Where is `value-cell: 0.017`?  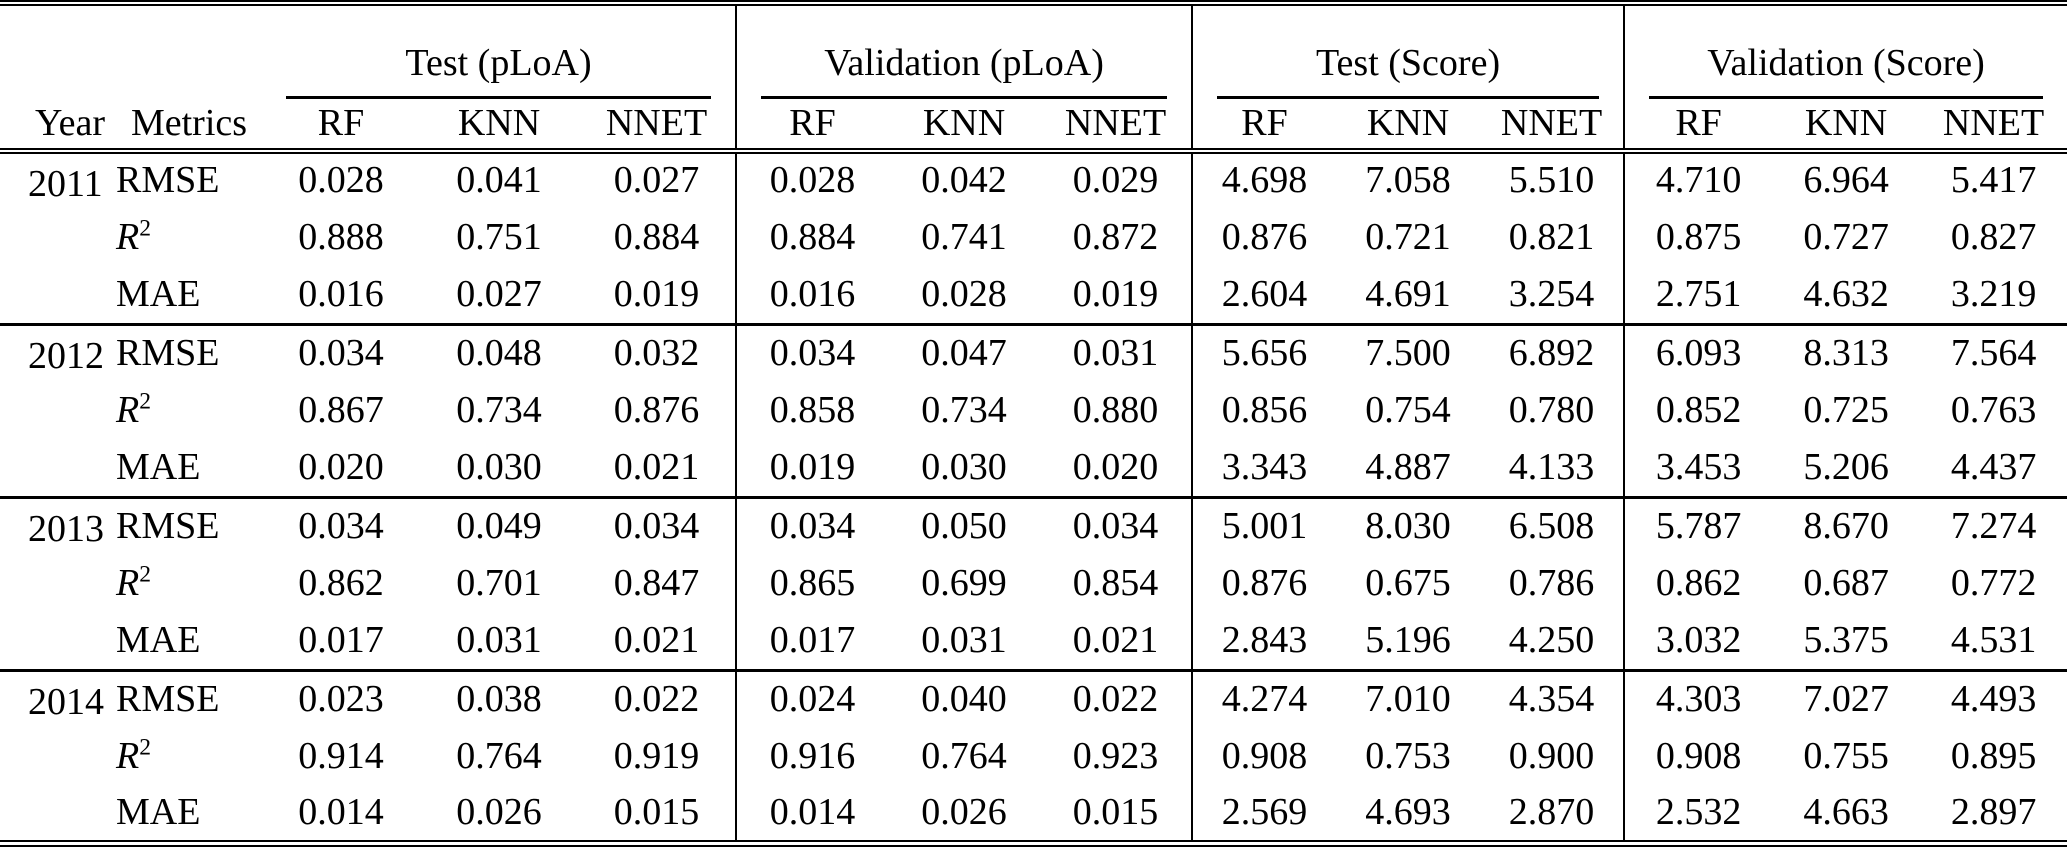
value-cell: 0.017 is located at coordinates (341, 639).